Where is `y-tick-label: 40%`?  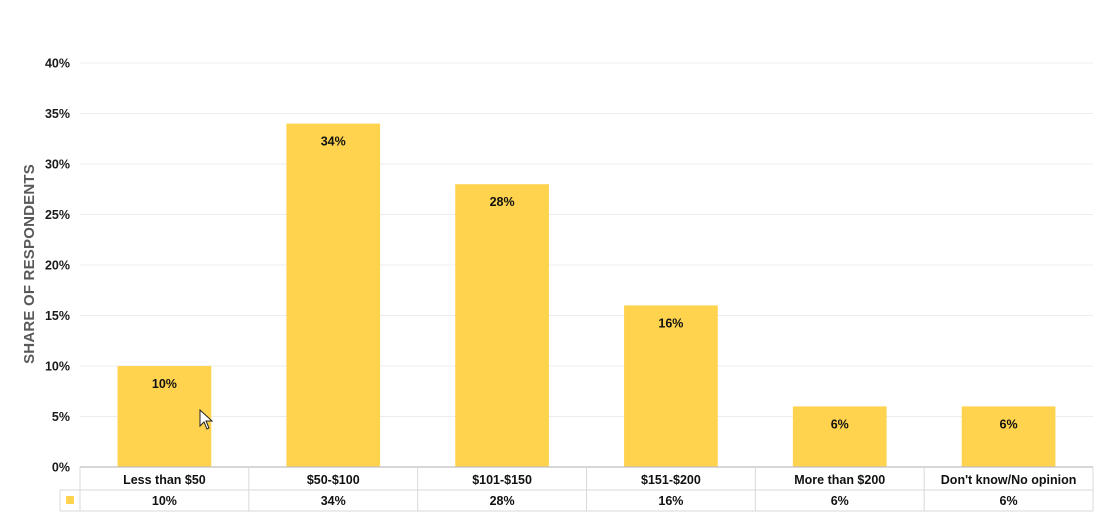 y-tick-label: 40% is located at coordinates (57, 64).